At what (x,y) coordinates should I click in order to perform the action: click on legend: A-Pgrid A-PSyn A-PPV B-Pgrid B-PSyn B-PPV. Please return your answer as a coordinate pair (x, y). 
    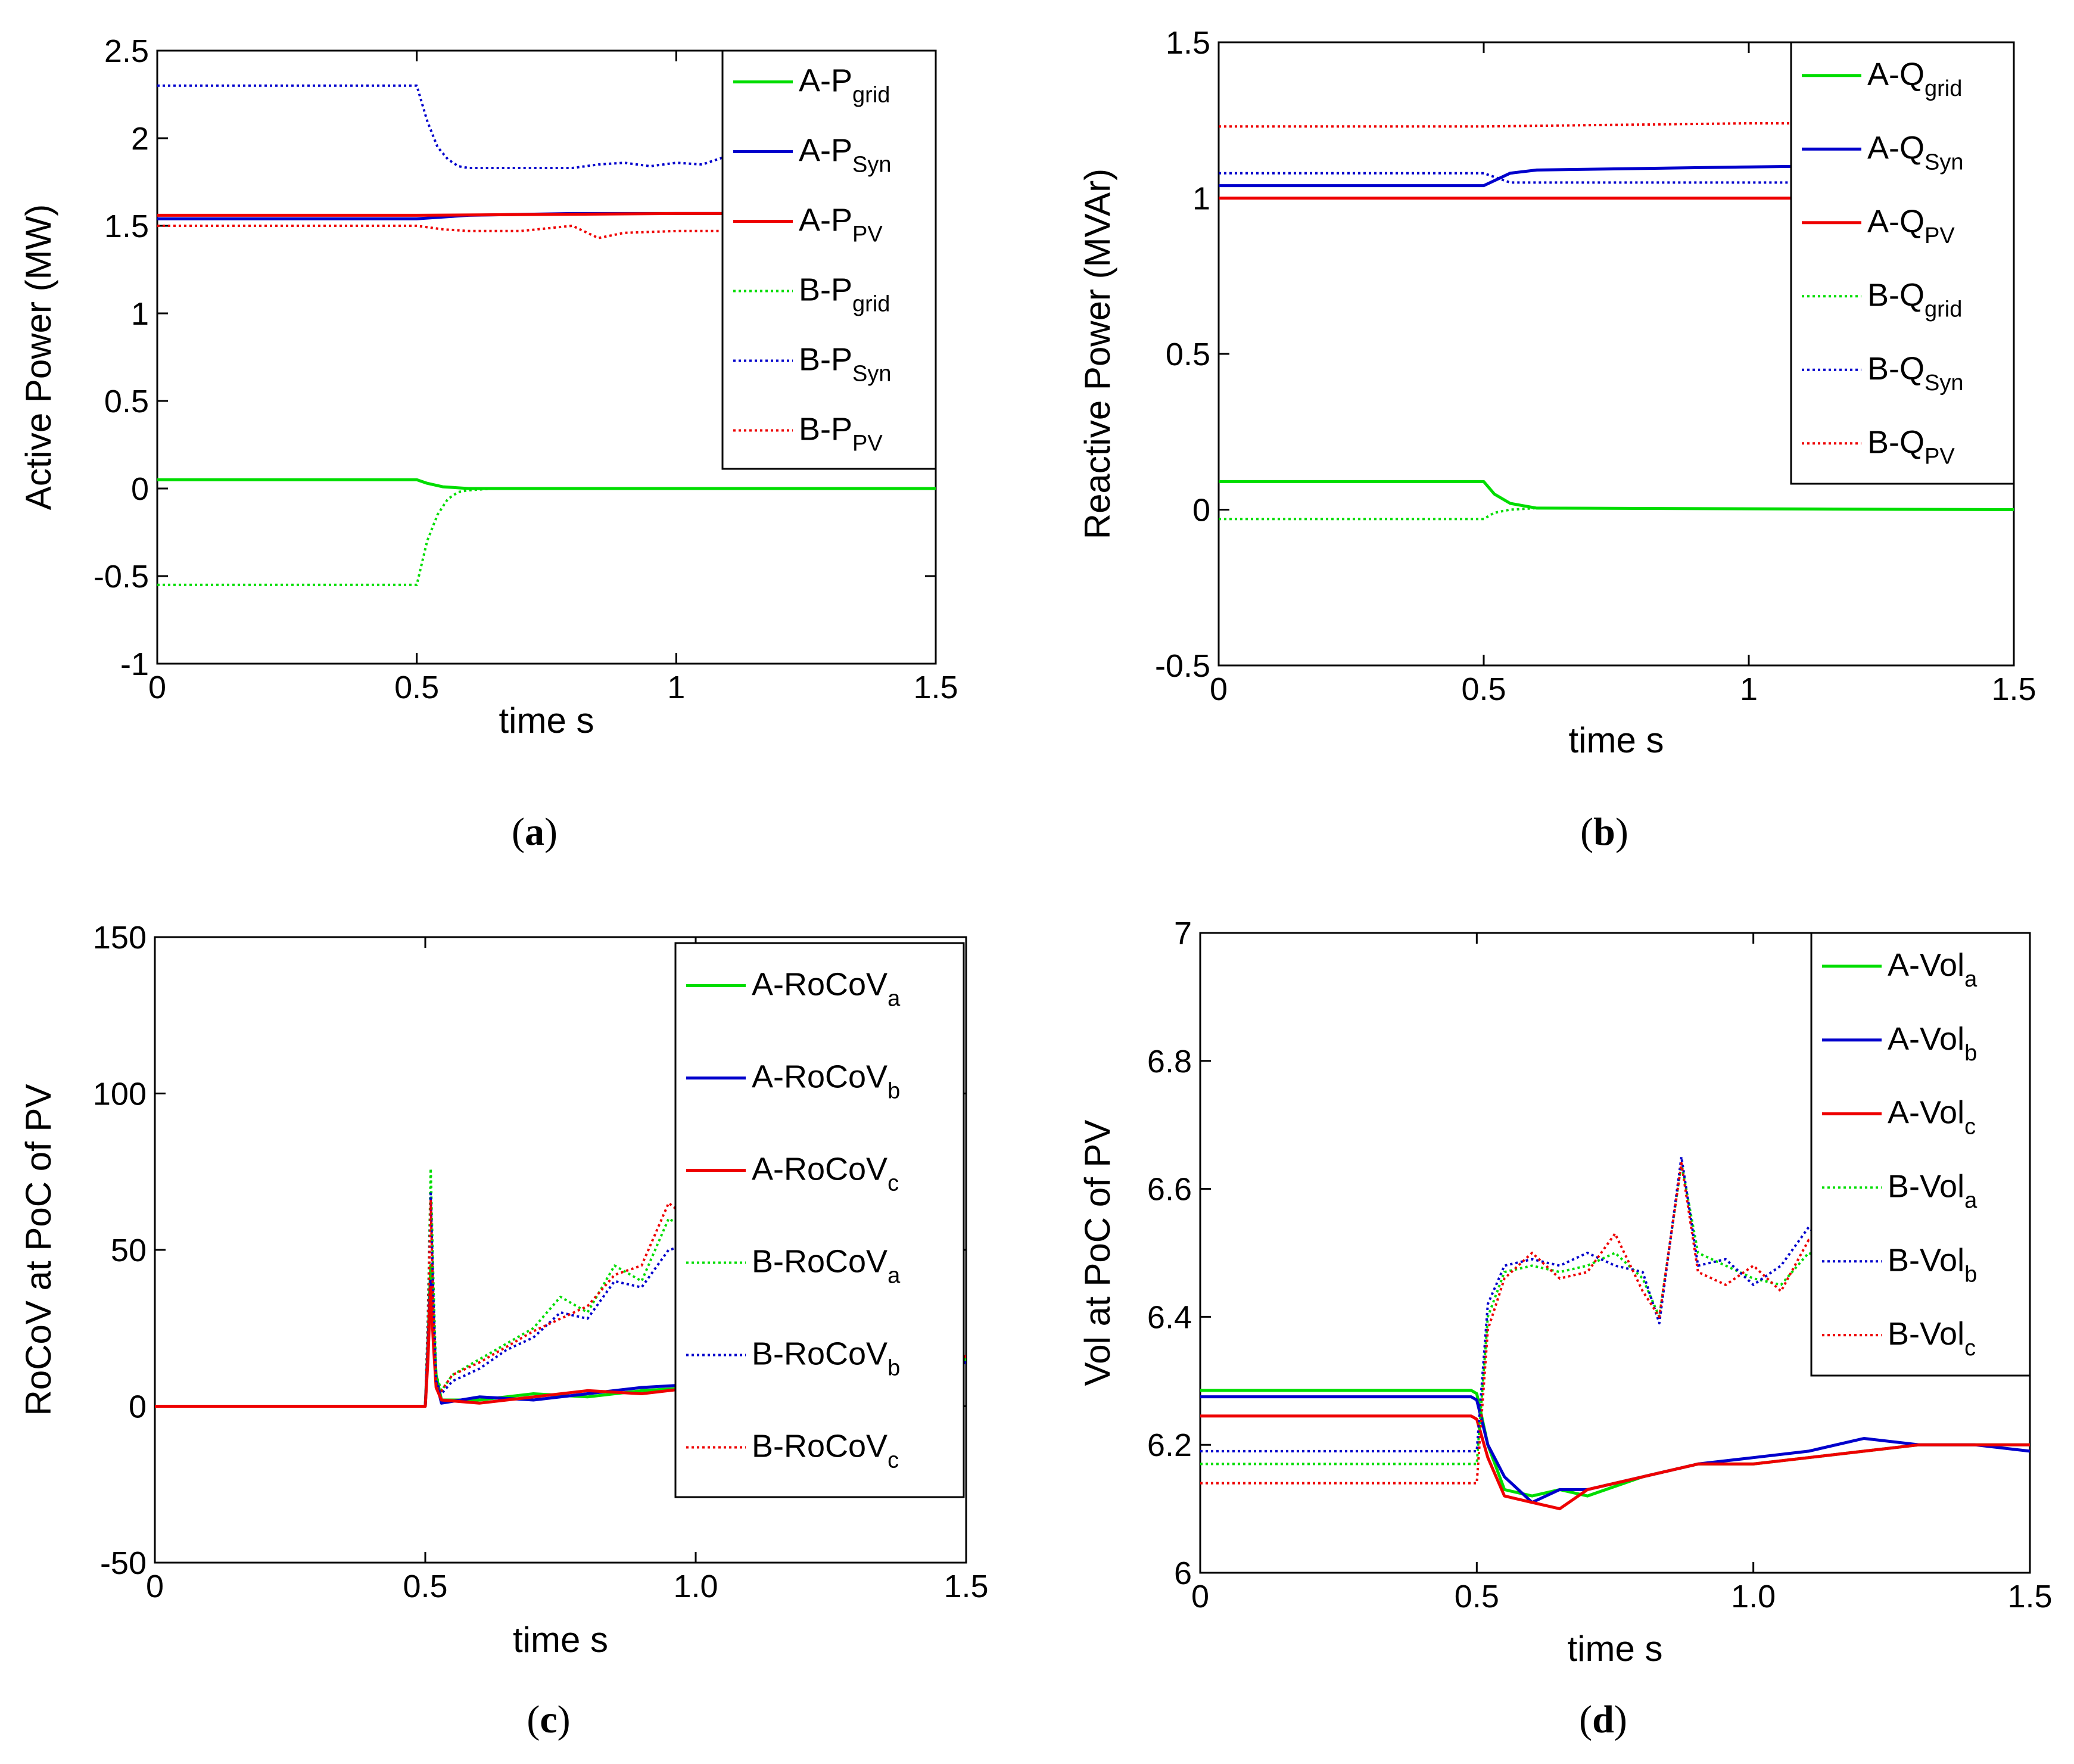
    Looking at the image, I should click on (829, 259).